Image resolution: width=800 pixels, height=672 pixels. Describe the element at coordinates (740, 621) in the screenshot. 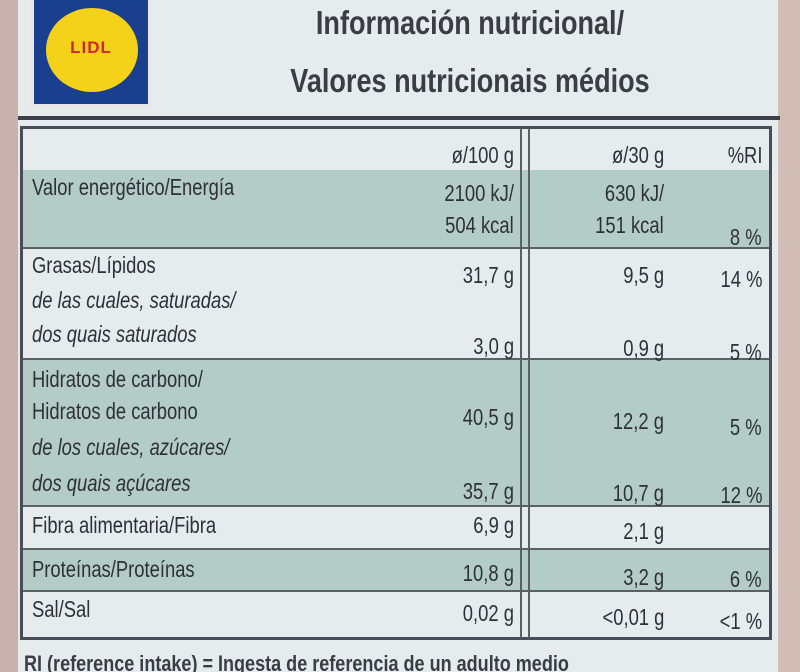

I see `cell: <1 %` at that location.